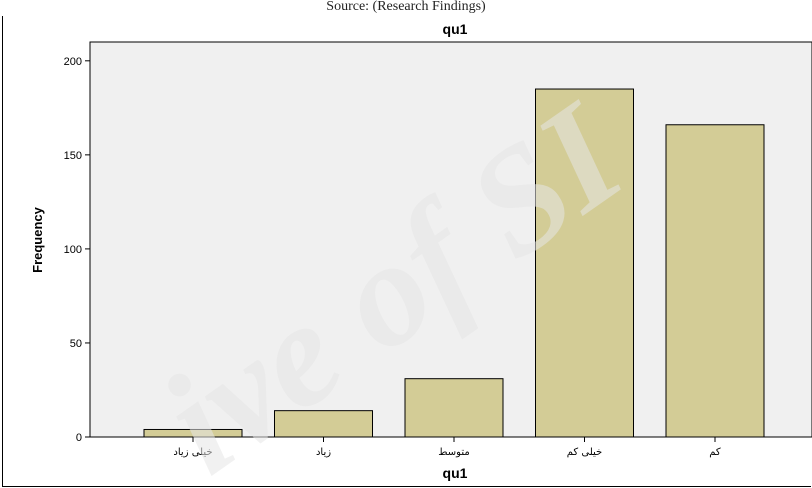 This screenshot has height=488, width=812. I want to click on y-axis-label: Frequency, so click(37, 239).